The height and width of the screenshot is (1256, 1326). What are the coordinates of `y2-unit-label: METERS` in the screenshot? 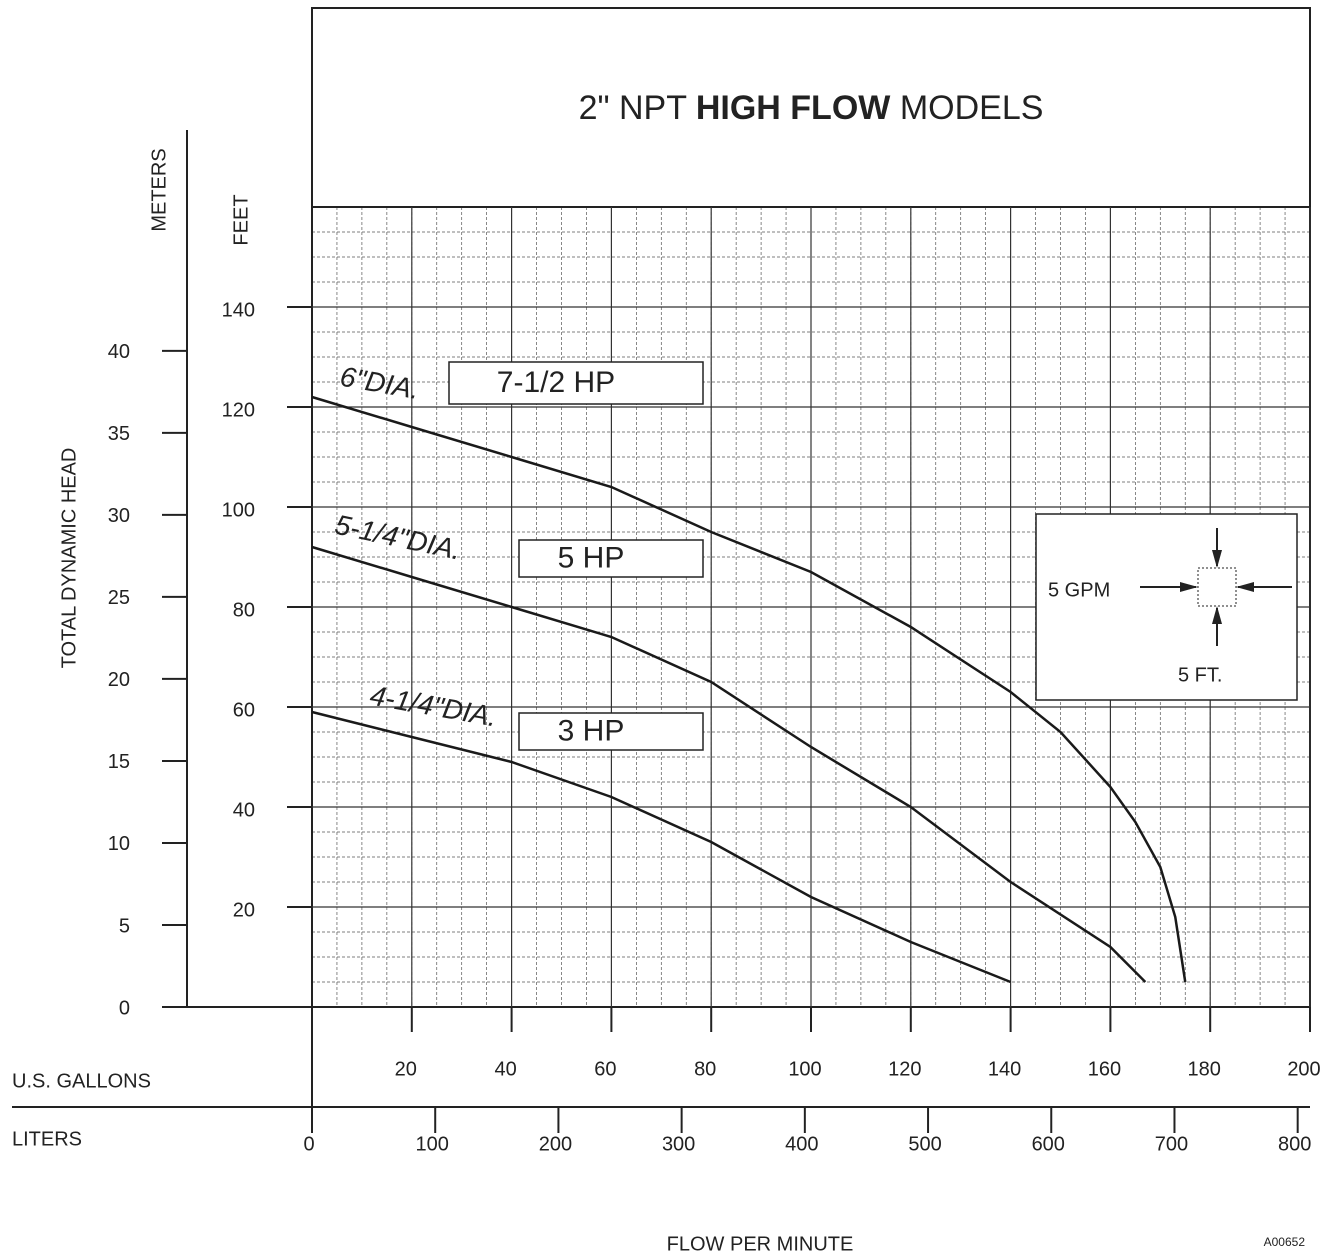 It's located at (159, 189).